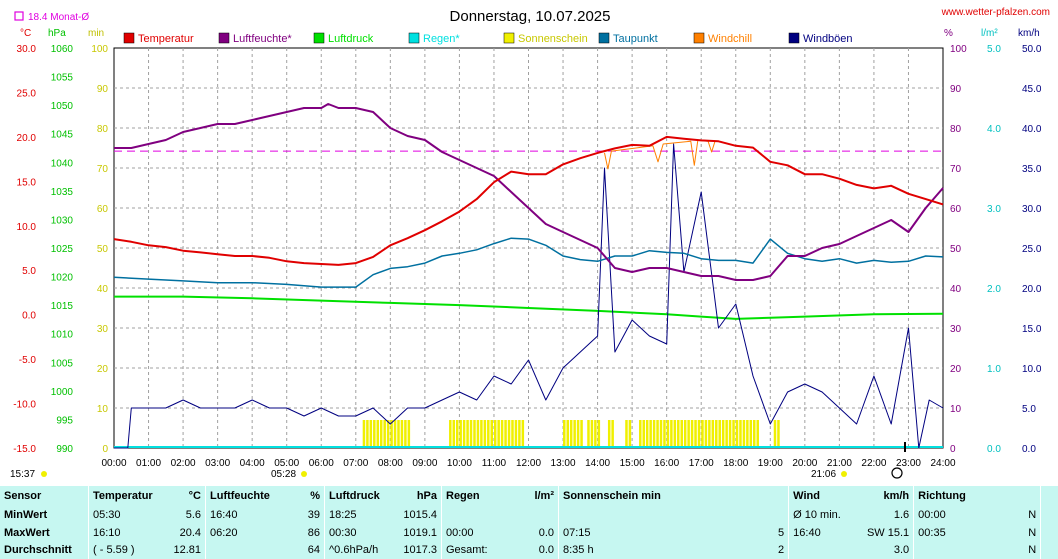  Describe the element at coordinates (62, 363) in the screenshot. I see `pressure-axis-tick: 1005` at that location.